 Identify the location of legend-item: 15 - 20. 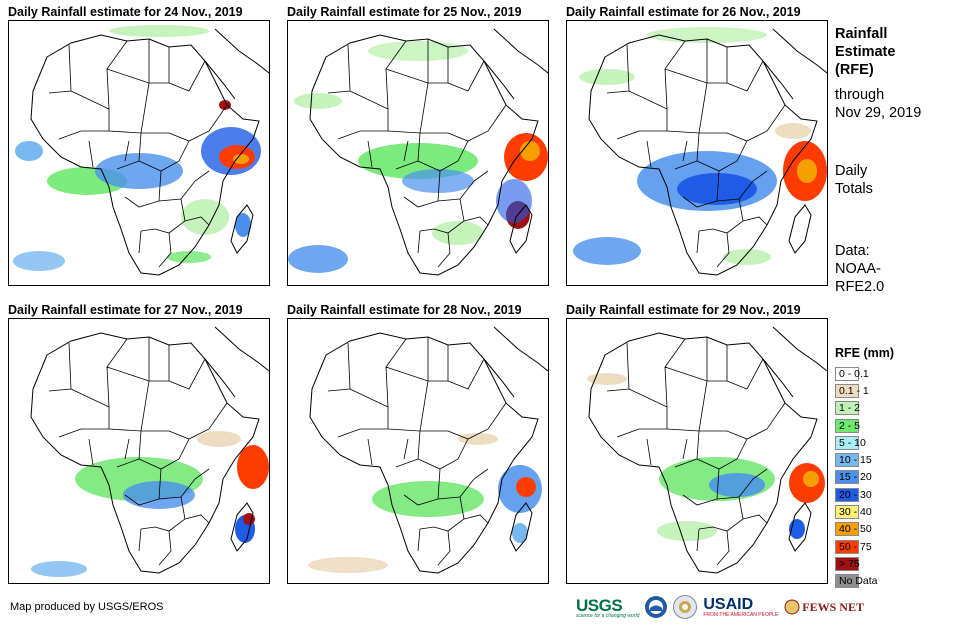
(866, 477).